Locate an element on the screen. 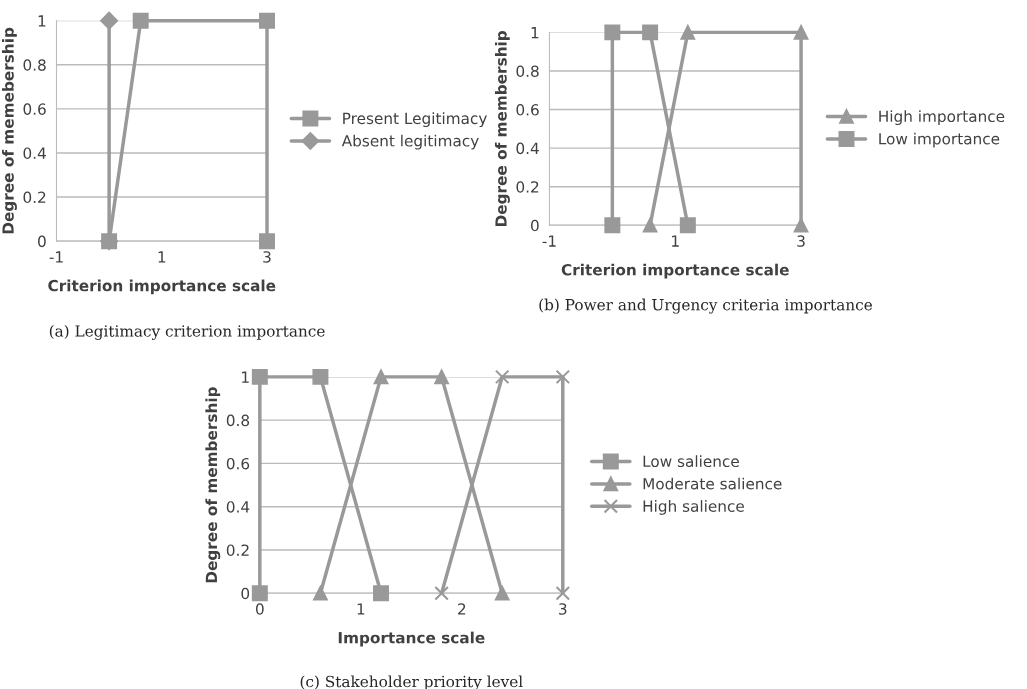 The height and width of the screenshot is (689, 1027). y-axis-title: Degree of memebership is located at coordinates (9, 130).